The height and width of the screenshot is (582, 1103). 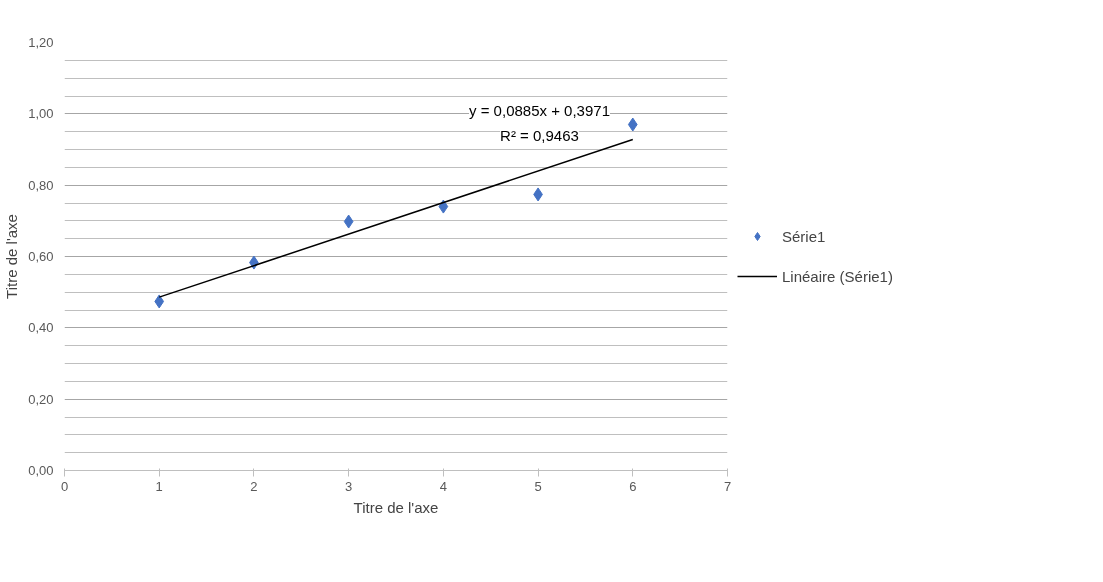 I want to click on annotation: R² = 0,9463, so click(x=539, y=135).